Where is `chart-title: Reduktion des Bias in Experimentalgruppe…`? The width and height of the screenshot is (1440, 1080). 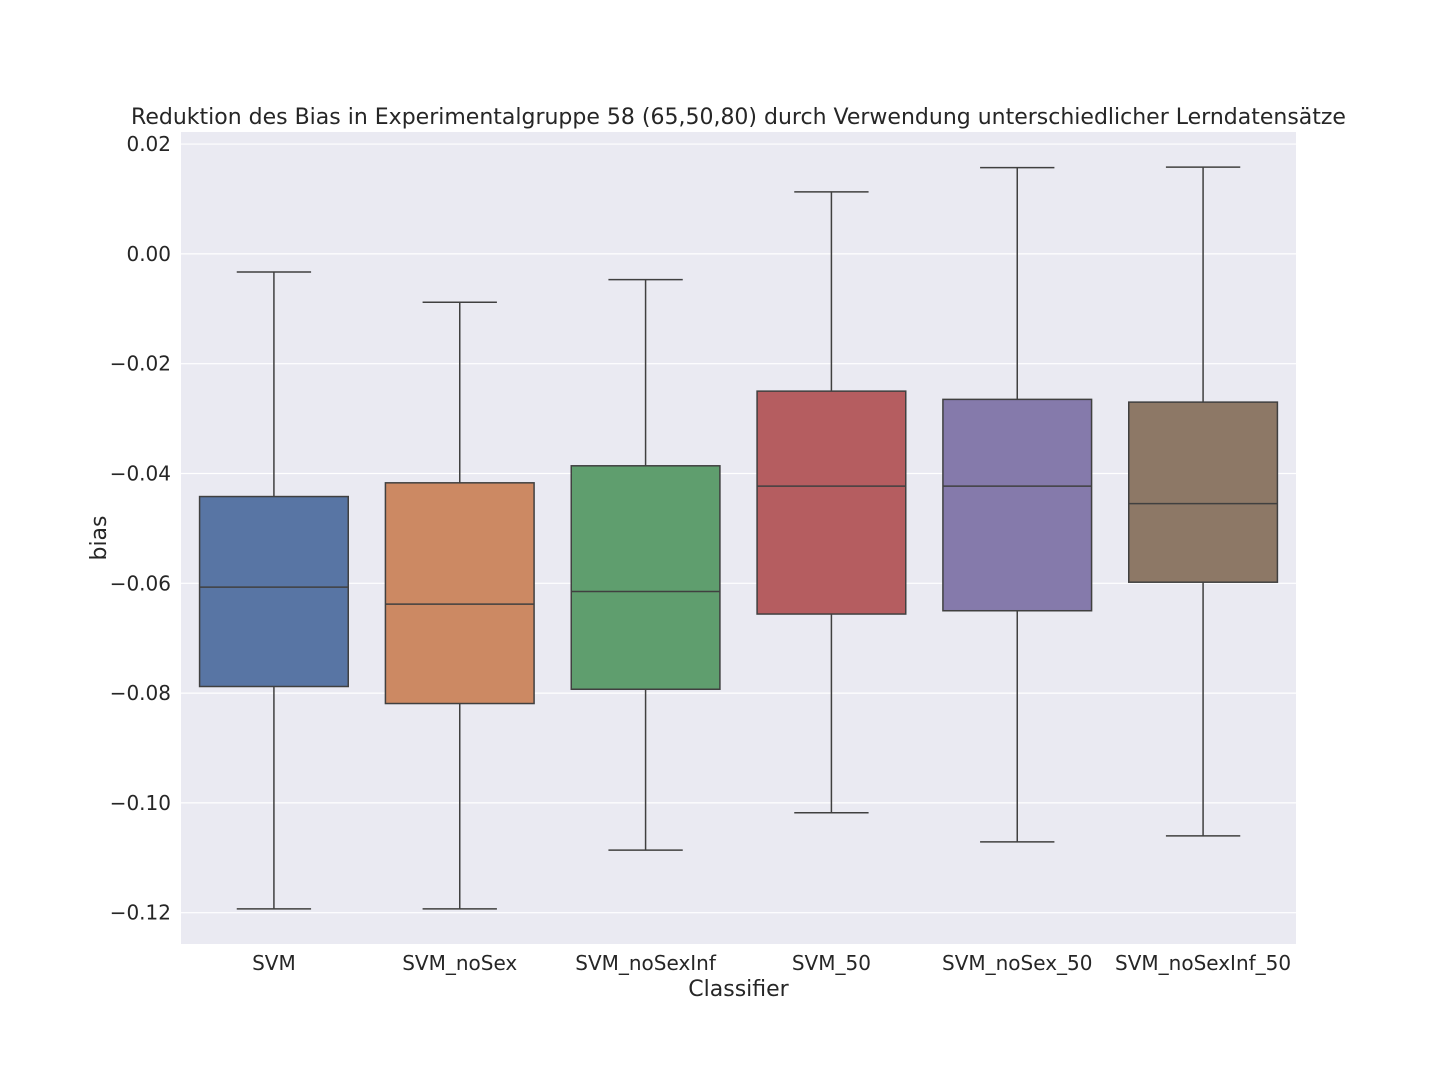
chart-title: Reduktion des Bias in Experimentalgruppe… is located at coordinates (738, 117).